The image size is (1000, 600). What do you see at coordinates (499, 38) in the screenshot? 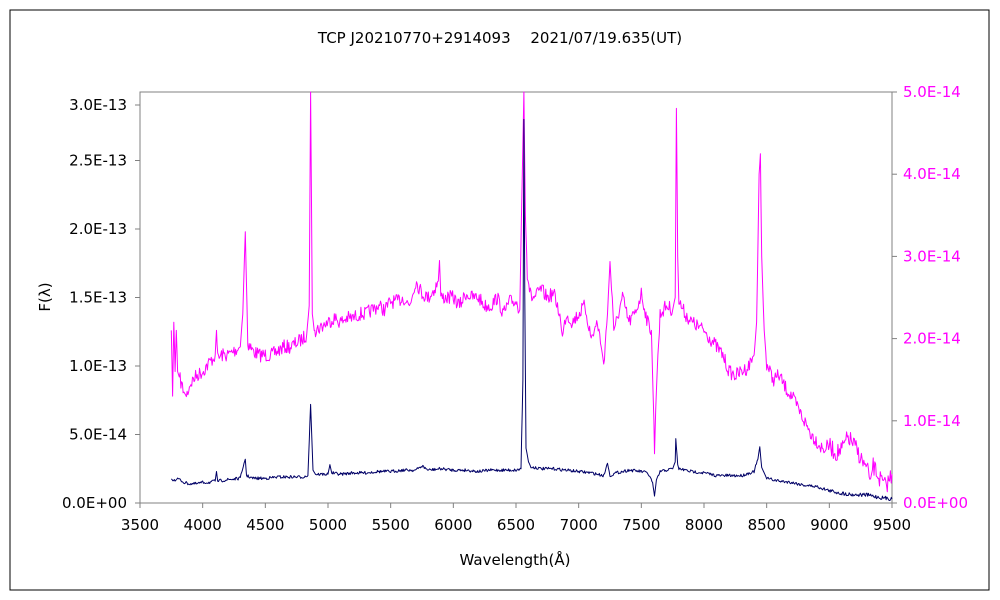
I see `chart-title: TCP J20210770+2914093 2021/07/19.635(UT)` at bounding box center [499, 38].